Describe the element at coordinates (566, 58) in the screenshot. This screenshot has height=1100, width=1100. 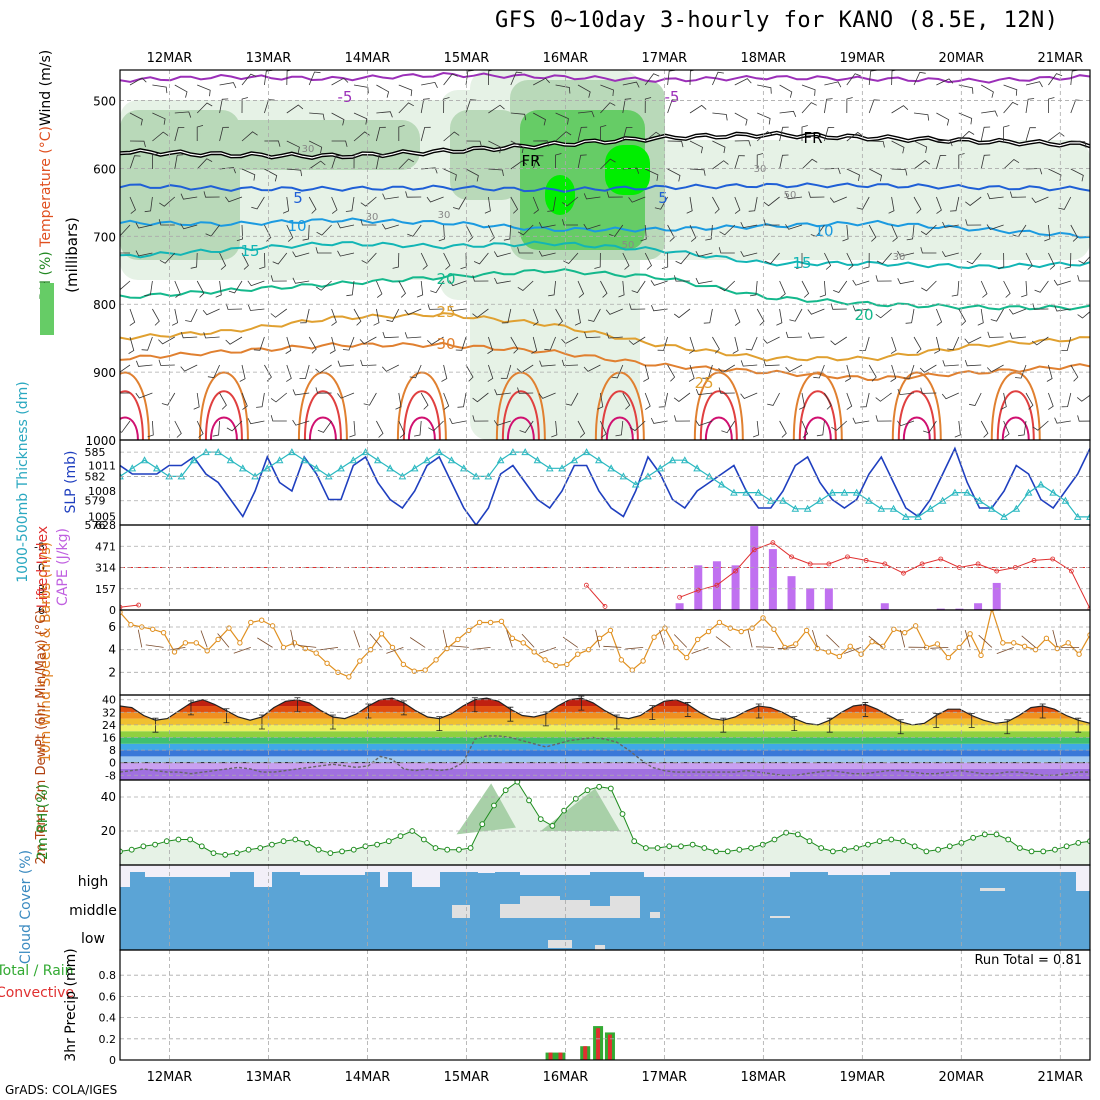
I see `x-tick-top: 16MAR` at that location.